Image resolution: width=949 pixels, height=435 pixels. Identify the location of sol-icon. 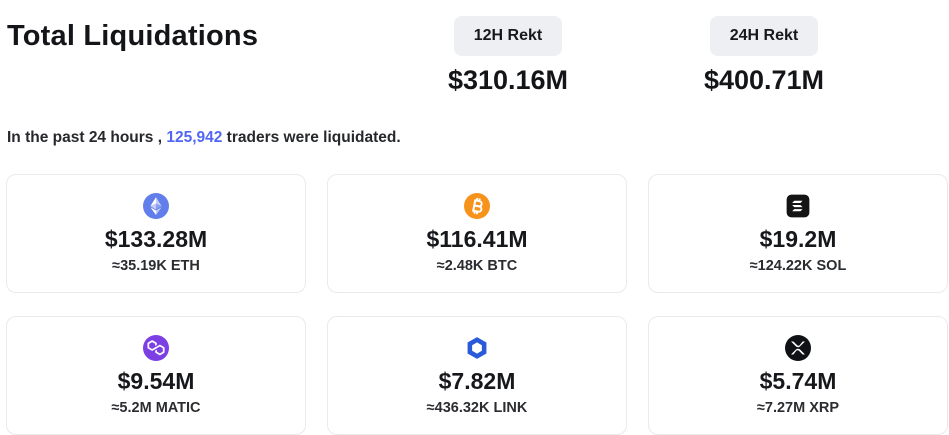
(798, 206).